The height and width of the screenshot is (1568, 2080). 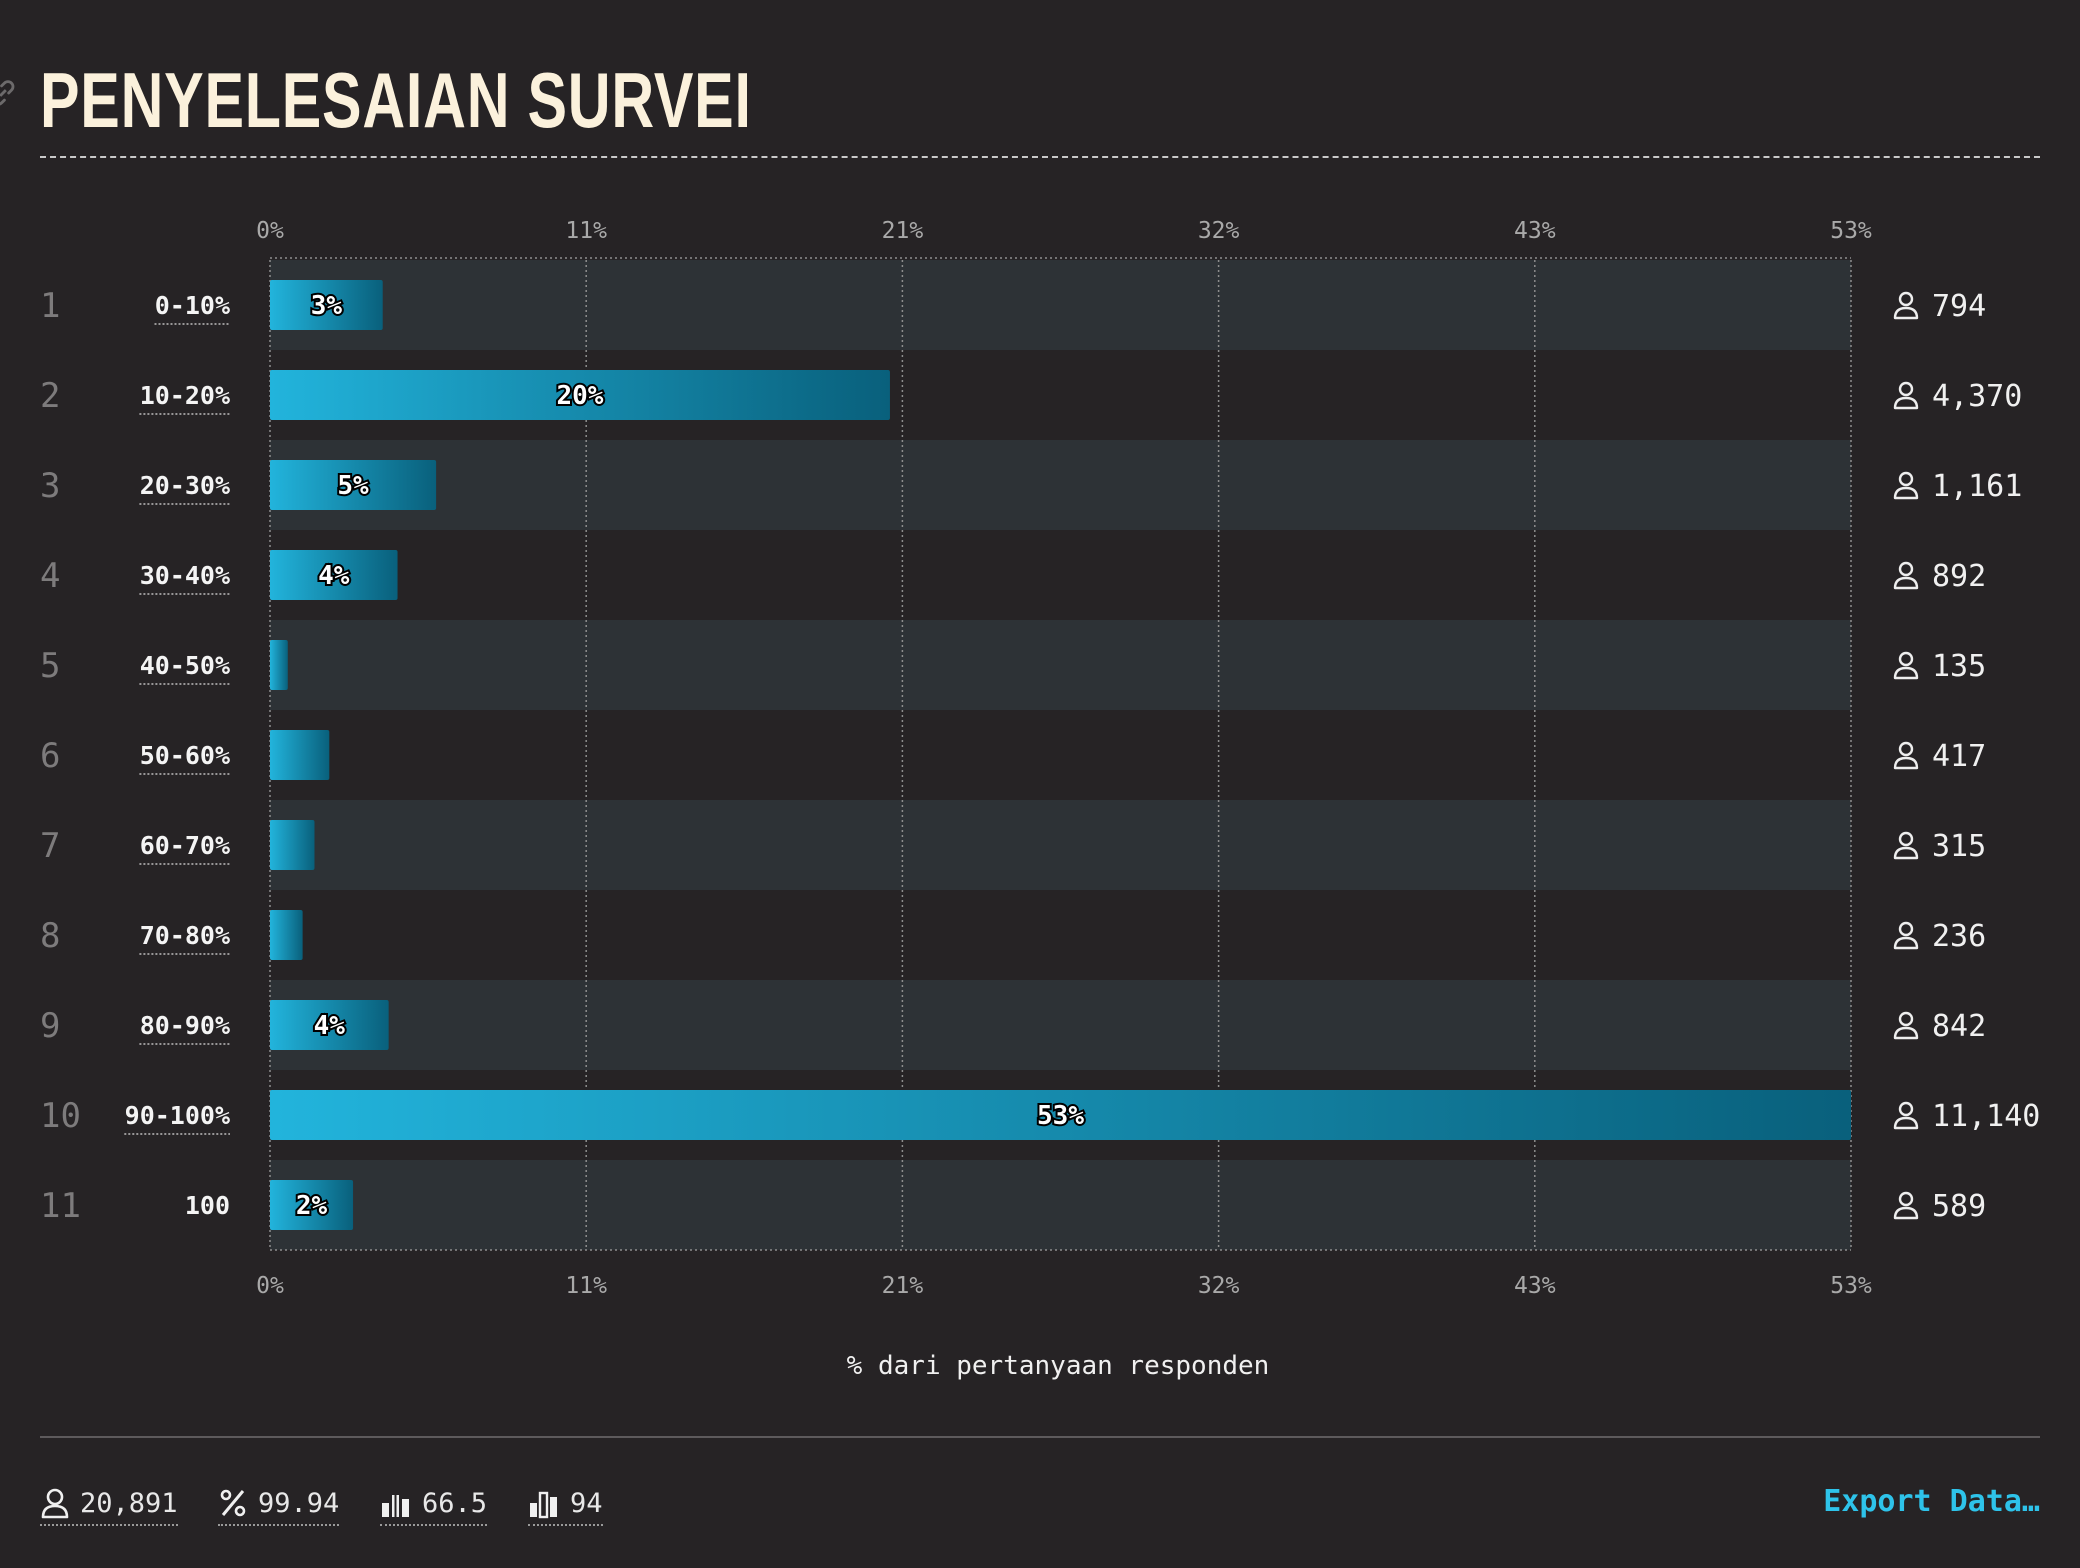 What do you see at coordinates (1959, 1206) in the screenshot?
I see `respondent-count: 589` at bounding box center [1959, 1206].